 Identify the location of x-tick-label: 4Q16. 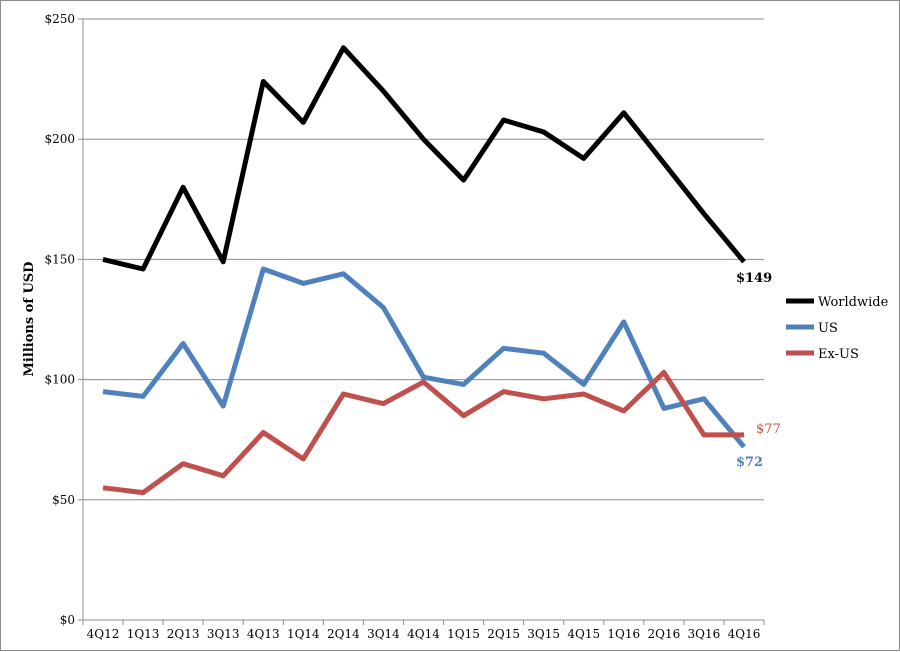
(744, 634).